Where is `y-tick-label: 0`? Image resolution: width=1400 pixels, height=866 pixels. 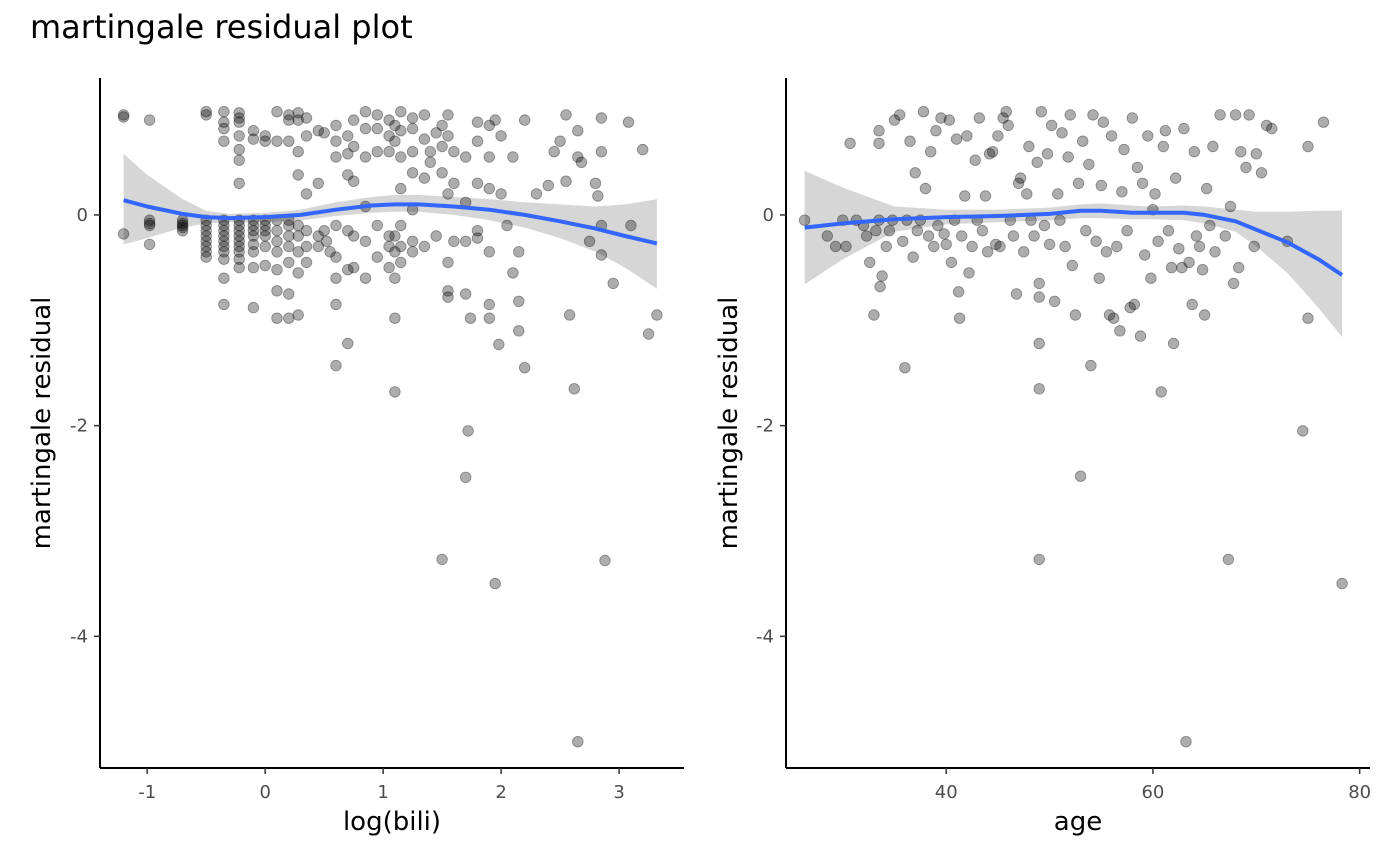
y-tick-label: 0 is located at coordinates (768, 215).